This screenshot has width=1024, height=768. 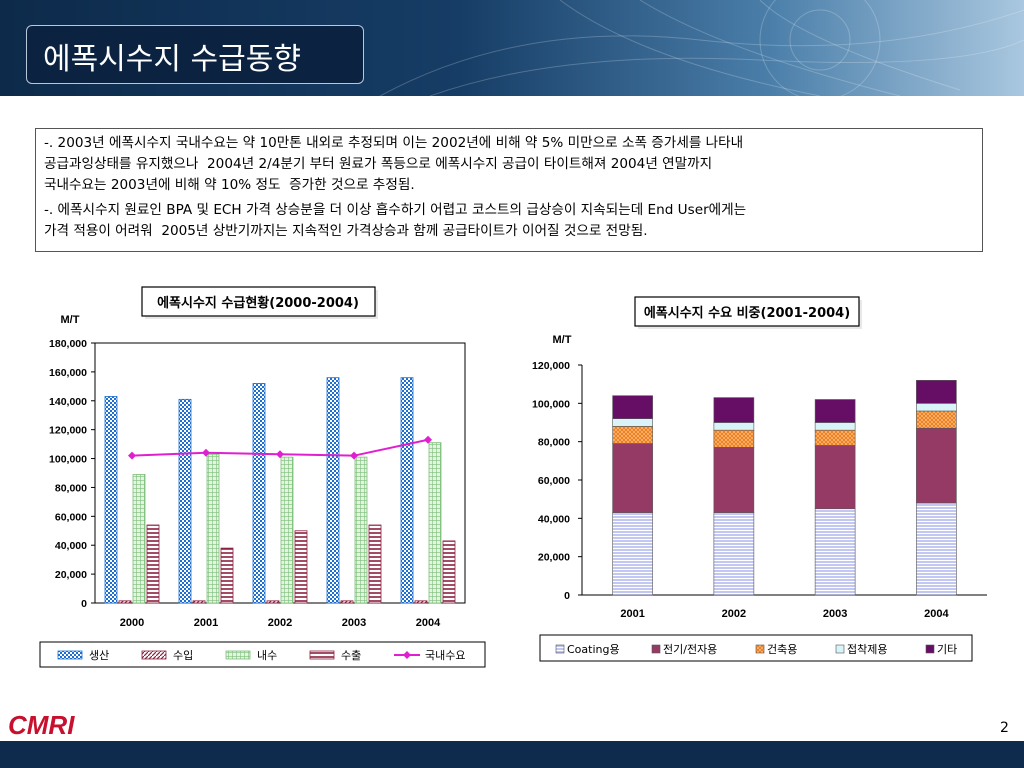 What do you see at coordinates (99, 655) in the screenshot?
I see `chart1-legend-label: 생산` at bounding box center [99, 655].